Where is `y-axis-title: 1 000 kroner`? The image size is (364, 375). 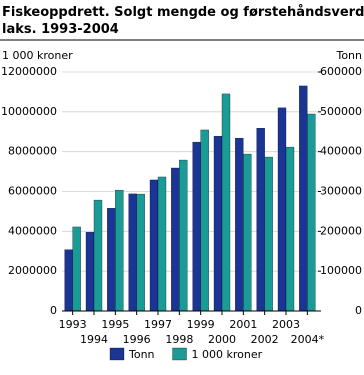
y-axis-title: 1 000 kroner is located at coordinates (37, 55).